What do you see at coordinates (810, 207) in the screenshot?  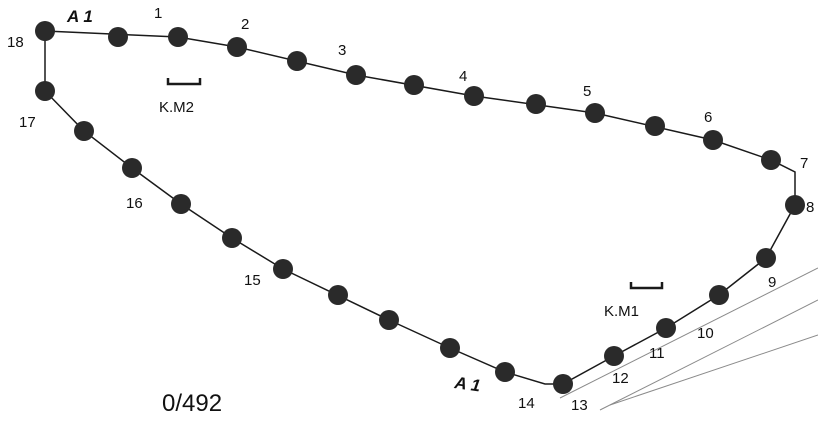 I see `vertex-label-8: 8` at bounding box center [810, 207].